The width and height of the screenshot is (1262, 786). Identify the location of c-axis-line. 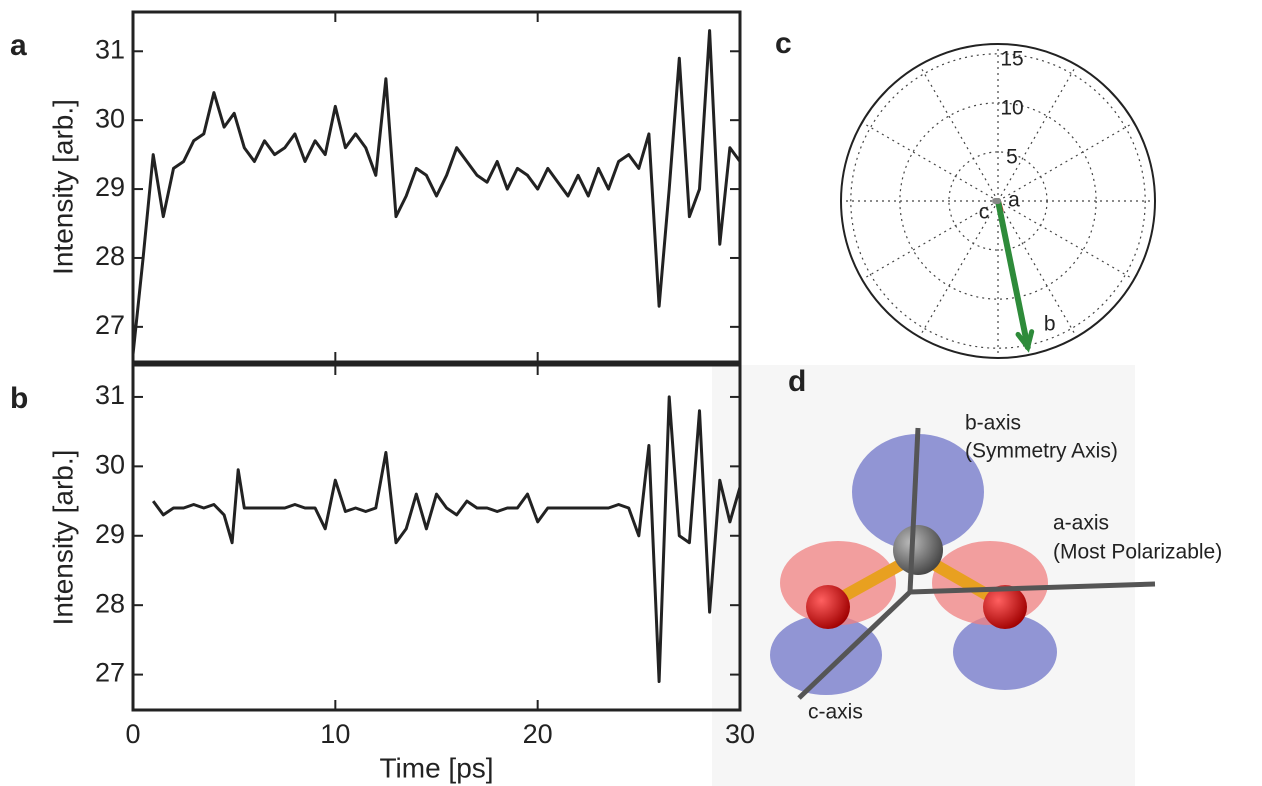
(854, 645).